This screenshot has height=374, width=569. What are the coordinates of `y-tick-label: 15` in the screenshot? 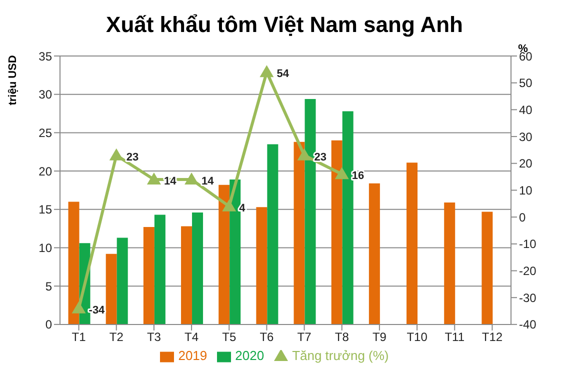 It's located at (45, 209).